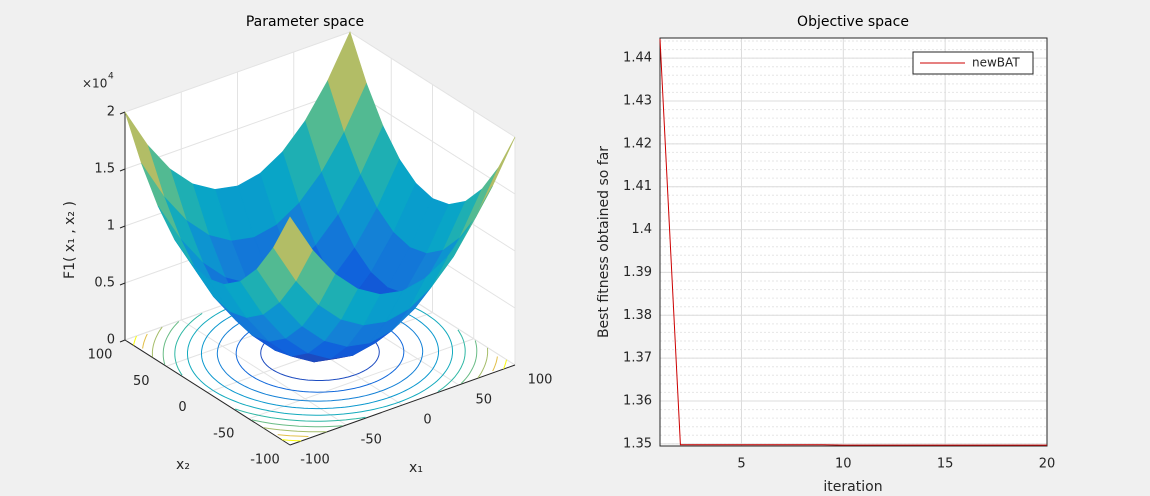 The height and width of the screenshot is (496, 1150). What do you see at coordinates (853, 22) in the screenshot?
I see `chart-title: Objective space` at bounding box center [853, 22].